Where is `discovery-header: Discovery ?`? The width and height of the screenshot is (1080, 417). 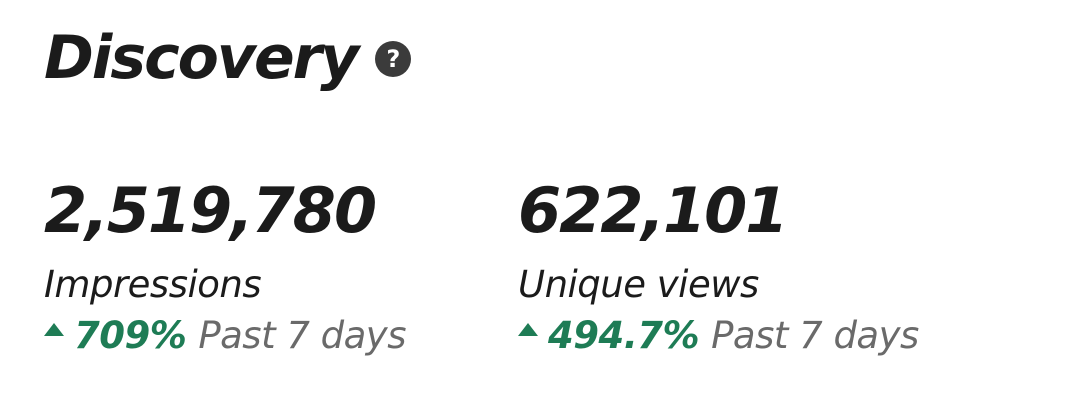
discovery-header: Discovery ? is located at coordinates (228, 58).